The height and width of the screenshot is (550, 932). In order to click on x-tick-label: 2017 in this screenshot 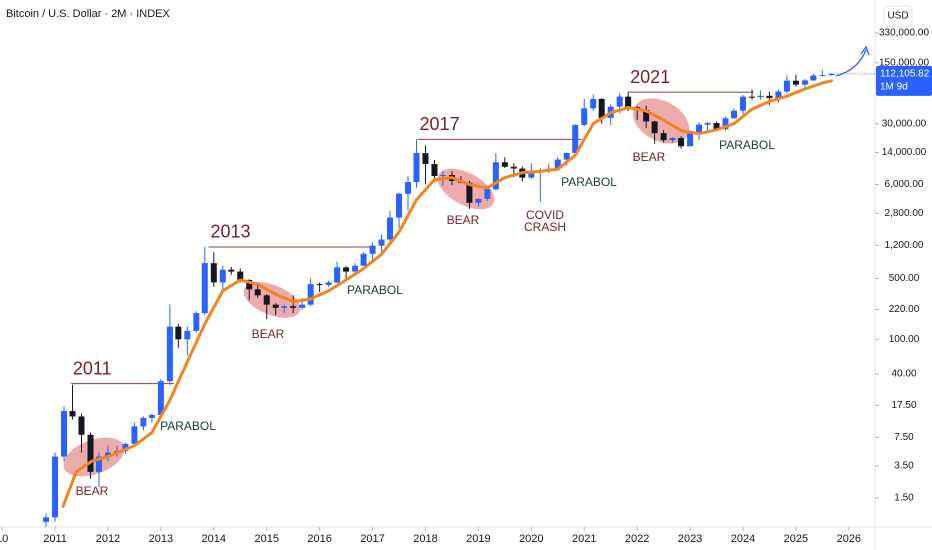, I will do `click(372, 539)`.